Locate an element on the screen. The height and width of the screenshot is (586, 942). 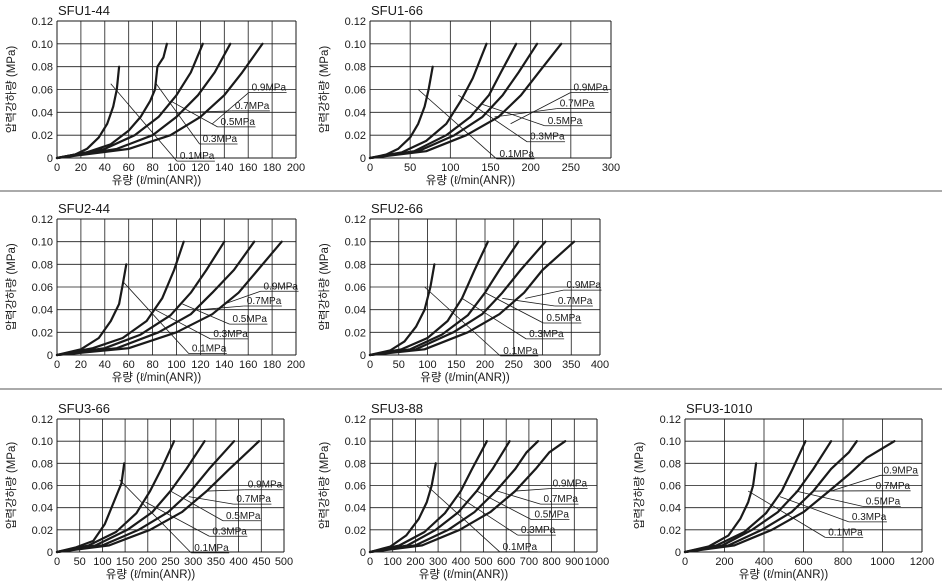
x-tick-label: 800 is located at coordinates (843, 562).